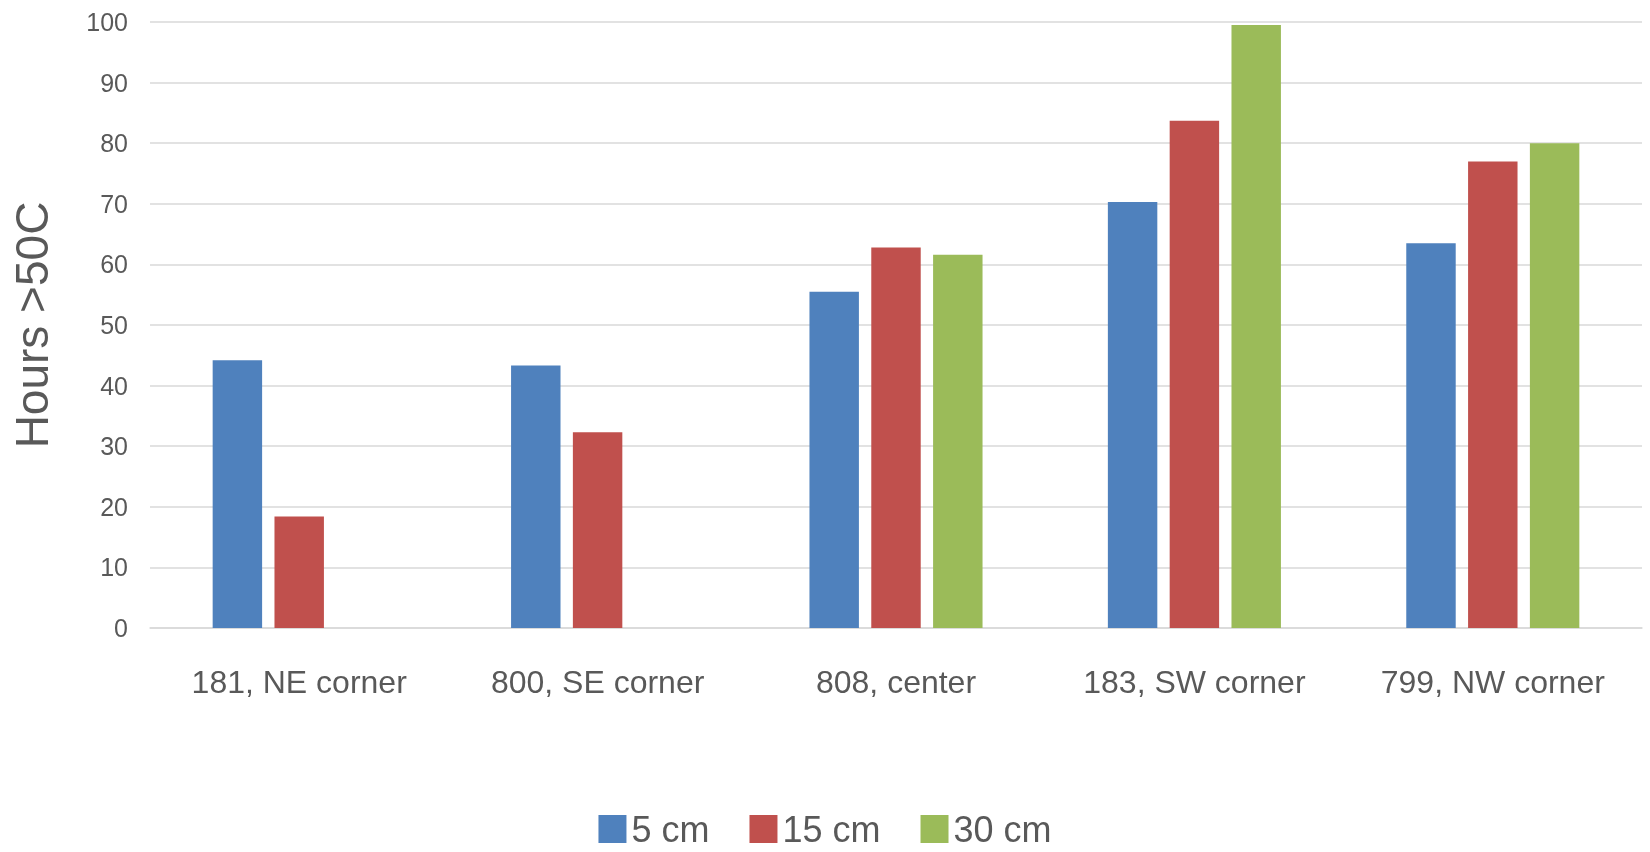  Describe the element at coordinates (114, 385) in the screenshot. I see `y-tick-label: 40` at that location.